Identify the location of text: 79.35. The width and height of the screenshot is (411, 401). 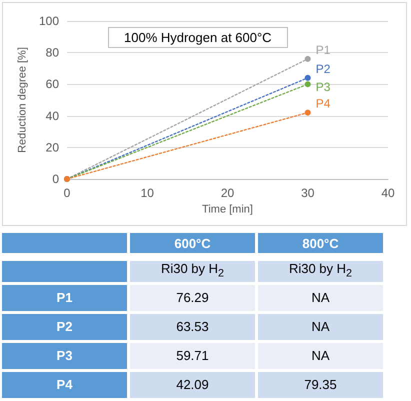
(320, 384).